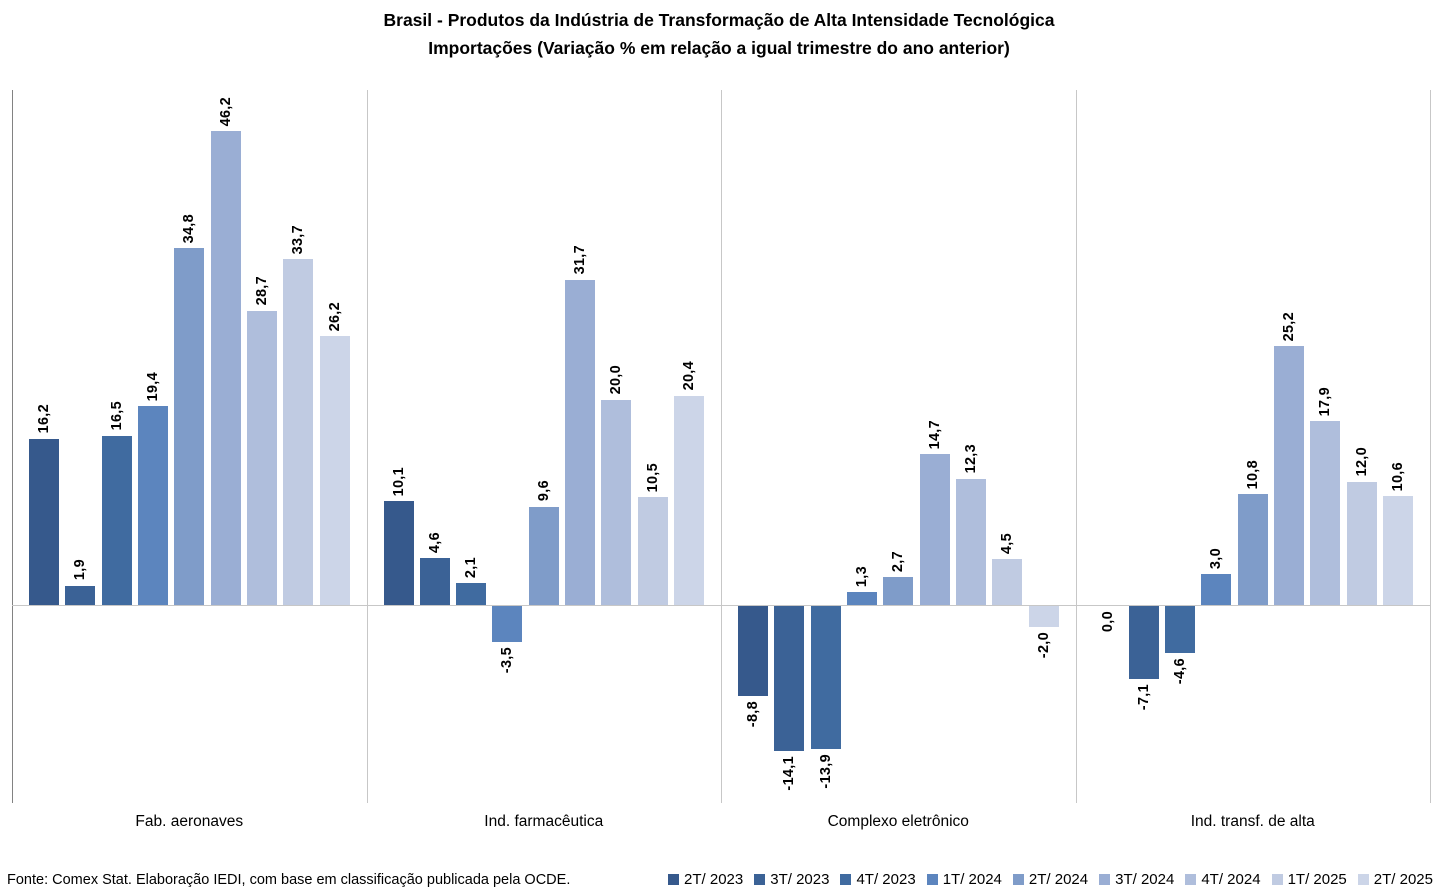 This screenshot has width=1438, height=890. Describe the element at coordinates (1398, 476) in the screenshot. I see `bar-value-label: 10,6` at that location.